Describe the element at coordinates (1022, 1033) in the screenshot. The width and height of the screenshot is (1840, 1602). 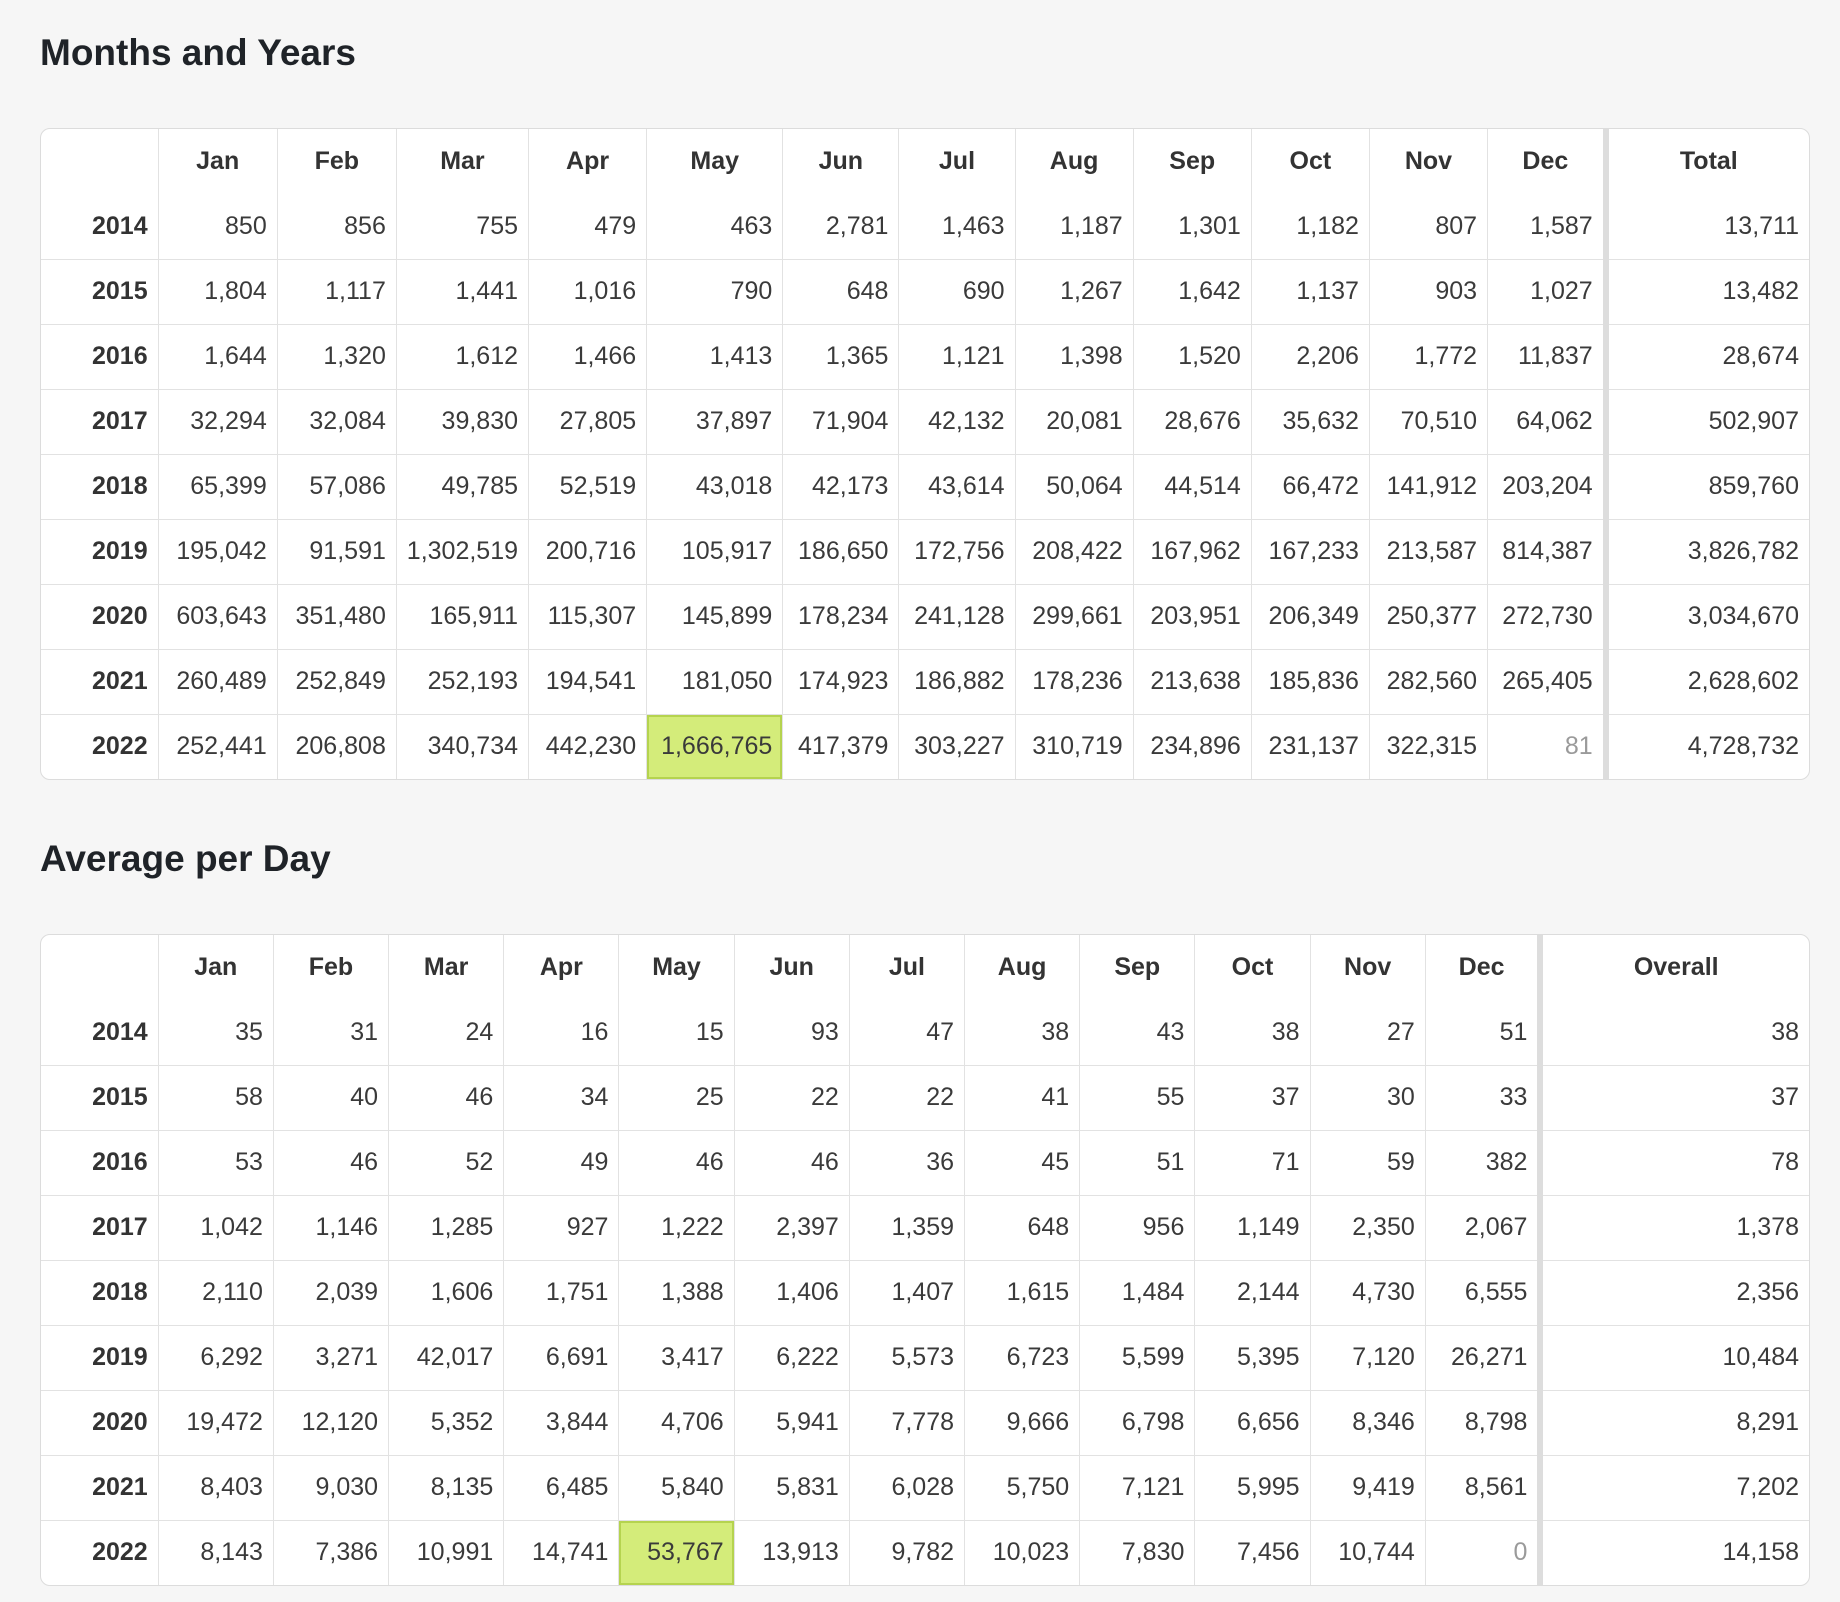
I see `cell-aug: 38` at that location.